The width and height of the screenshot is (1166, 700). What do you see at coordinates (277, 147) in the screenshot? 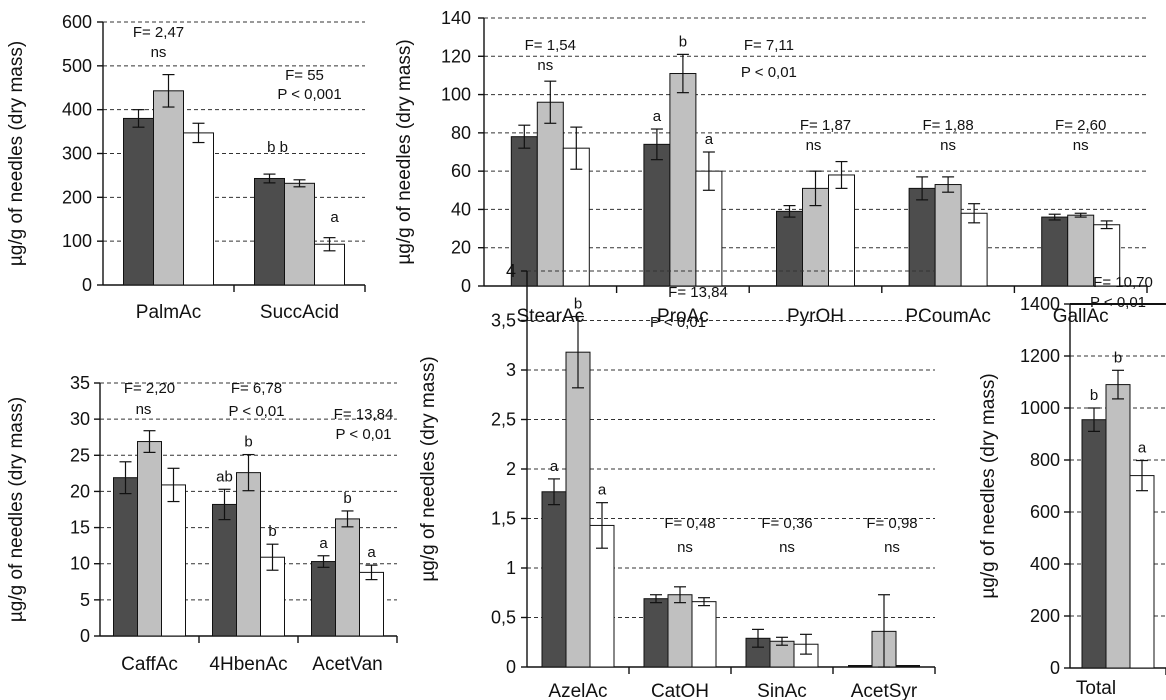
I see `stat-annotation: b b` at bounding box center [277, 147].